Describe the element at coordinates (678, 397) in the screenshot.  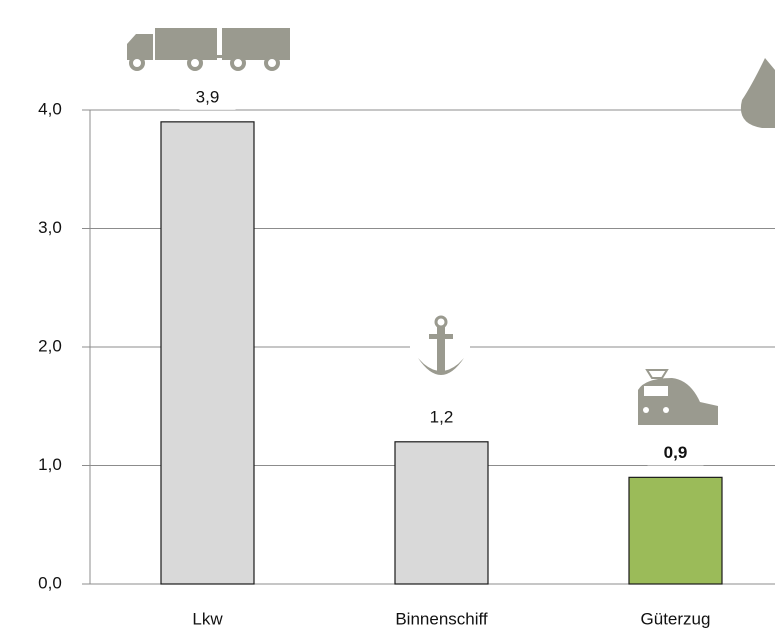
I see `train-icon` at that location.